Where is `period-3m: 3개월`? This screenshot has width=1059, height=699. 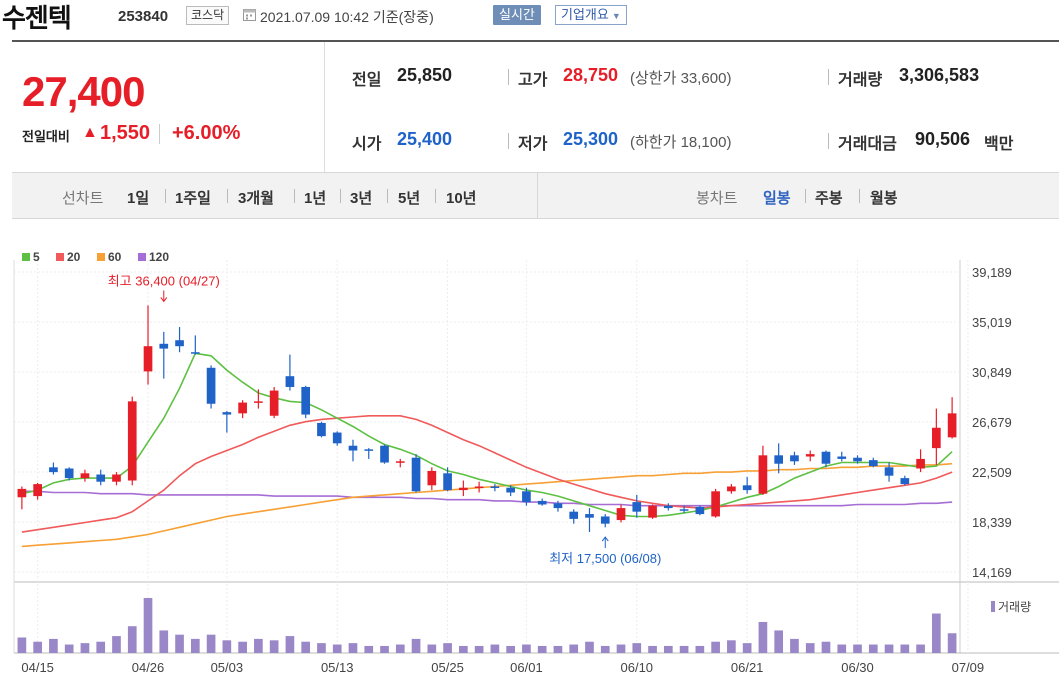
period-3m: 3개월 is located at coordinates (256, 198).